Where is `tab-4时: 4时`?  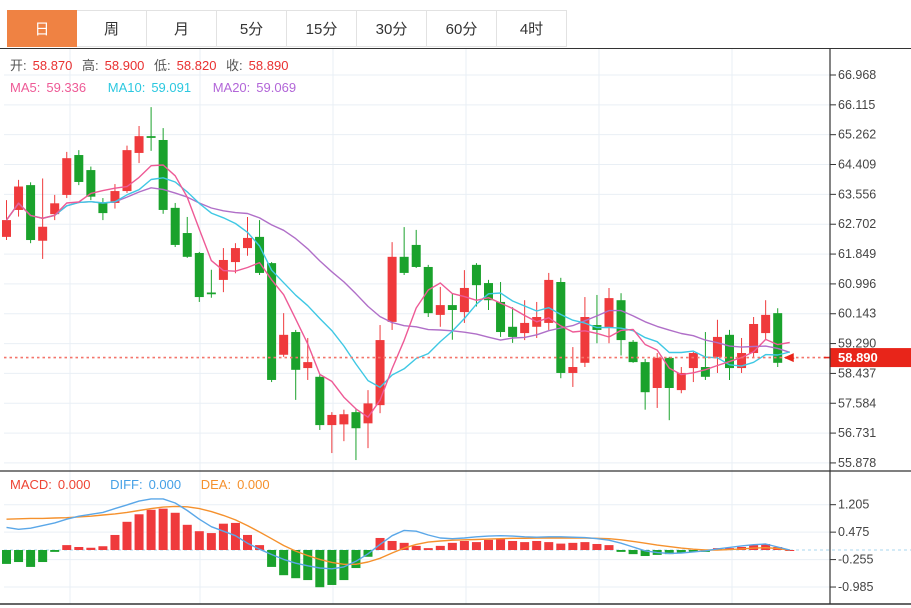
tab-4时: 4时 is located at coordinates (532, 28).